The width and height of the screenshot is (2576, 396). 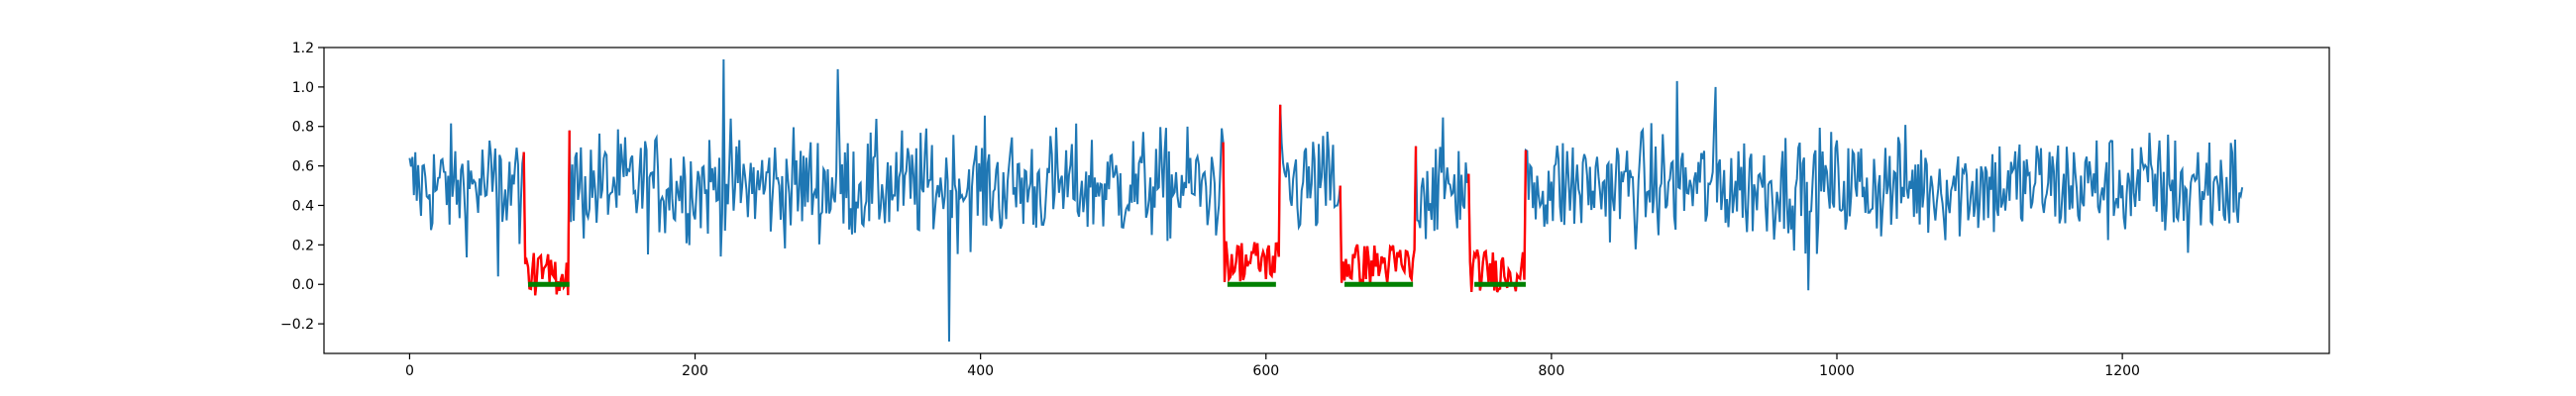 What do you see at coordinates (303, 128) in the screenshot?
I see `y-tick-label: 0.8` at bounding box center [303, 128].